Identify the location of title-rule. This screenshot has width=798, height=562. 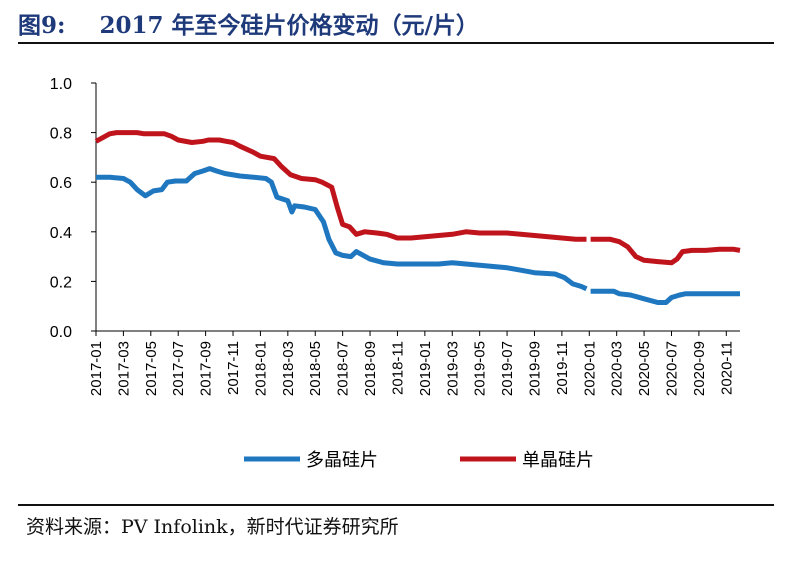
(396, 43).